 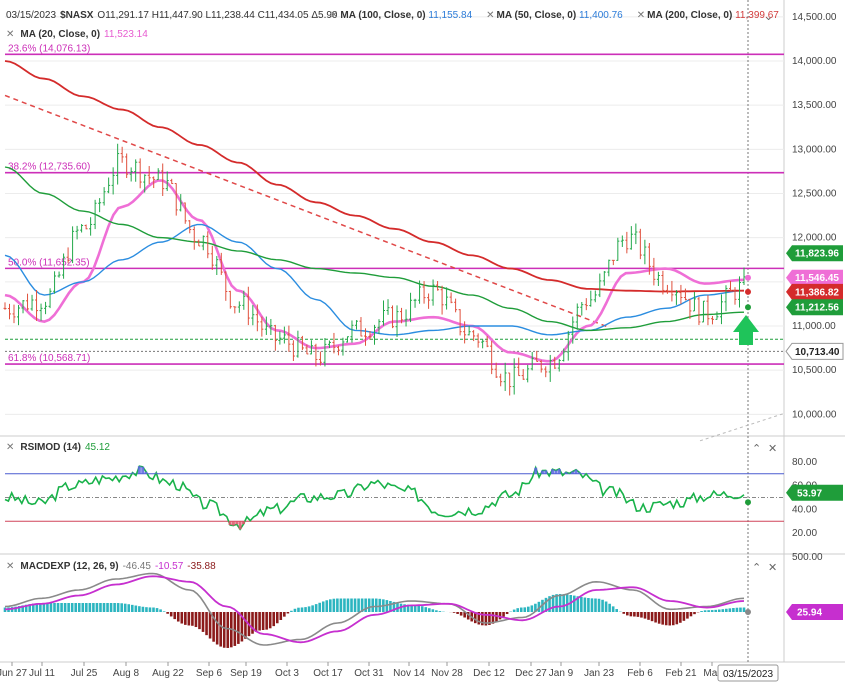 I want to click on x-tick-label: Oct 31, so click(x=369, y=673).